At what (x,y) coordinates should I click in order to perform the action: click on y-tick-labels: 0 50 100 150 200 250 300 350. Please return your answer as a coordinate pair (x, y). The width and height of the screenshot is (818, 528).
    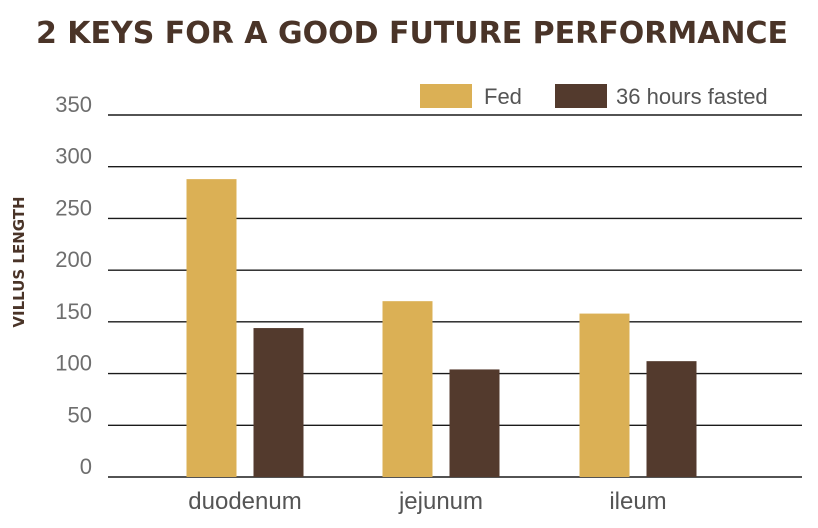
    Looking at the image, I should click on (73, 285).